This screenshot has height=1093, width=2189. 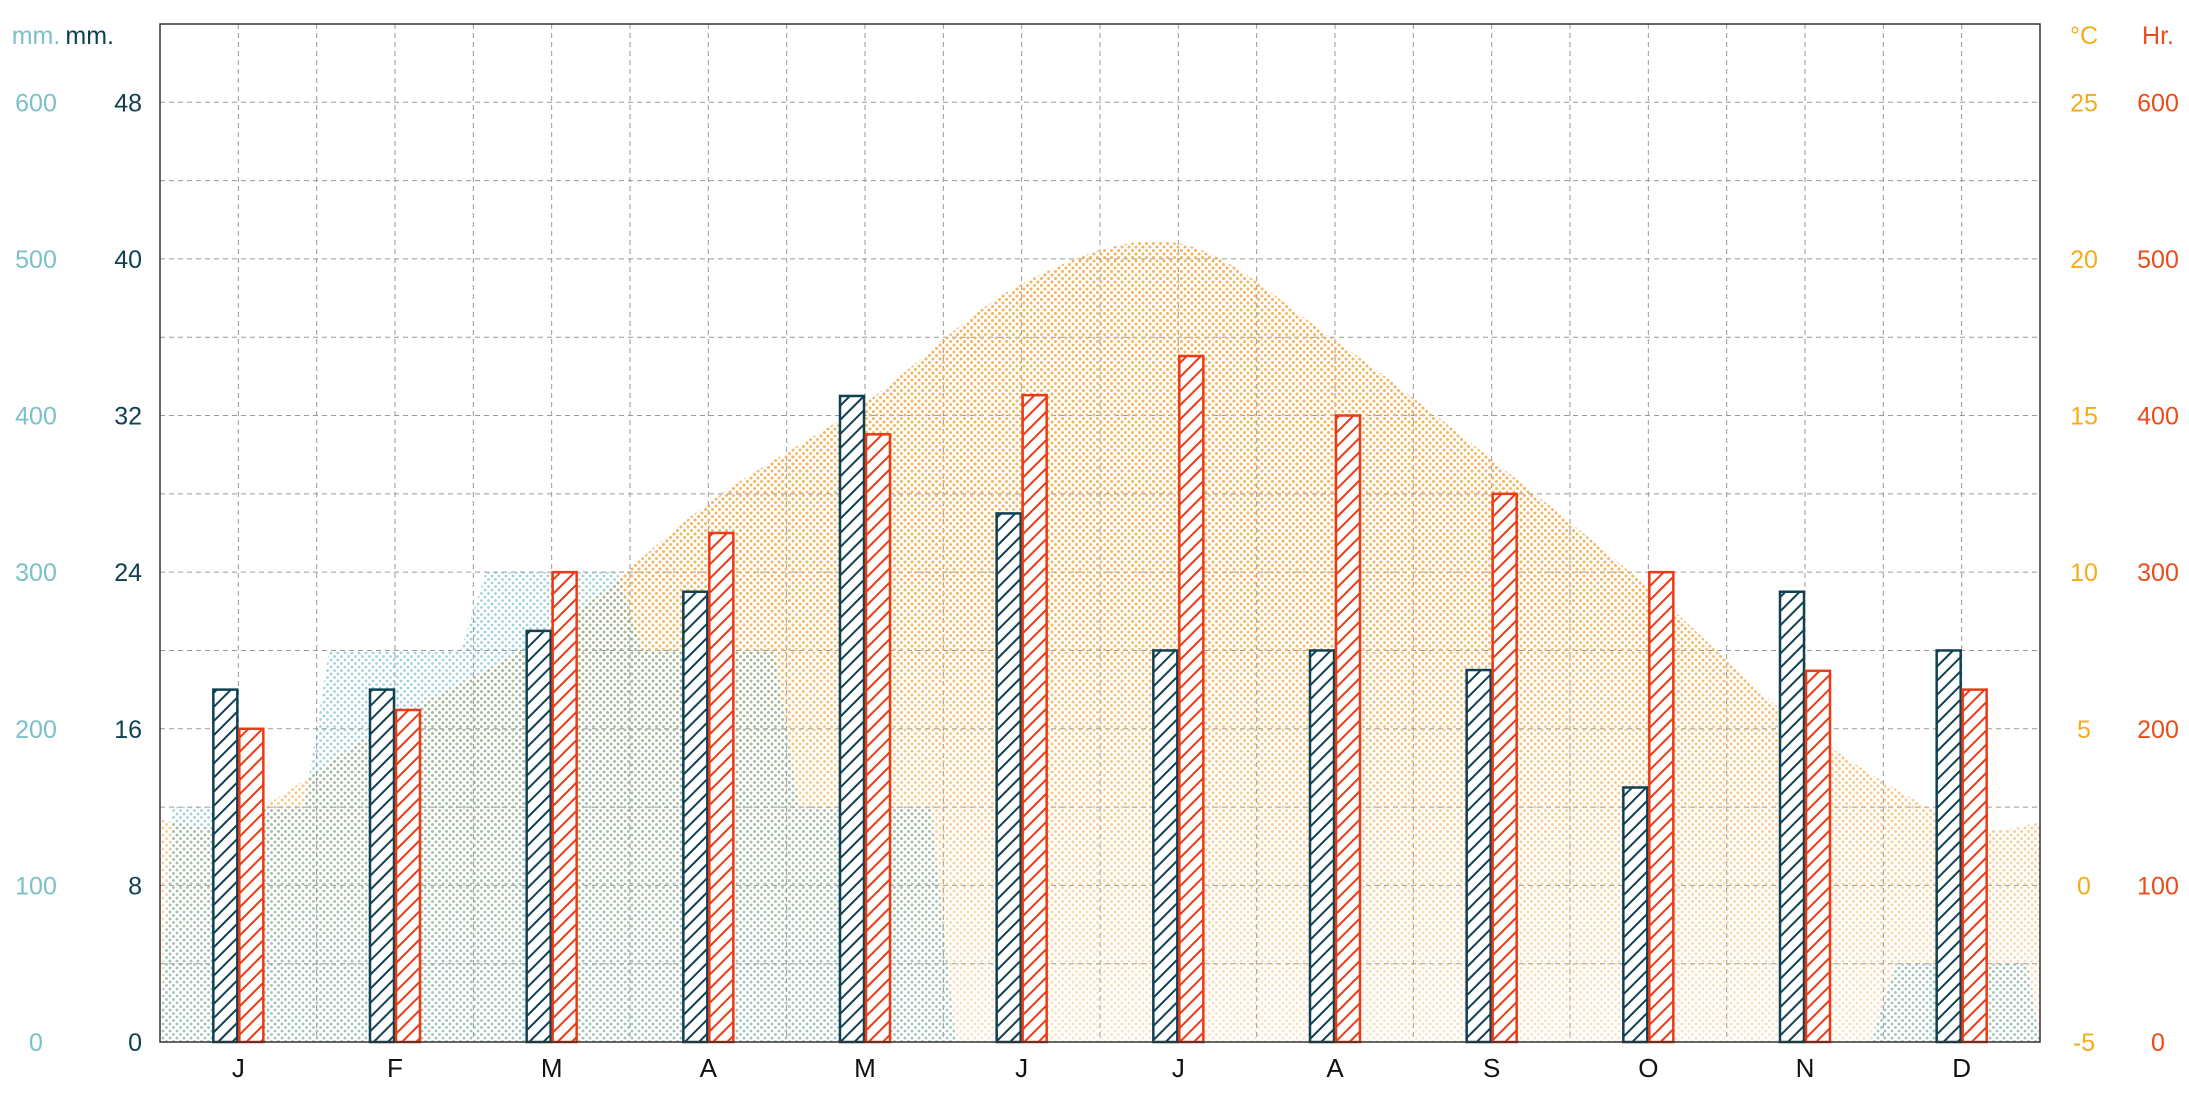 I want to click on right-inner-tick-label: 25, so click(x=2084, y=103).